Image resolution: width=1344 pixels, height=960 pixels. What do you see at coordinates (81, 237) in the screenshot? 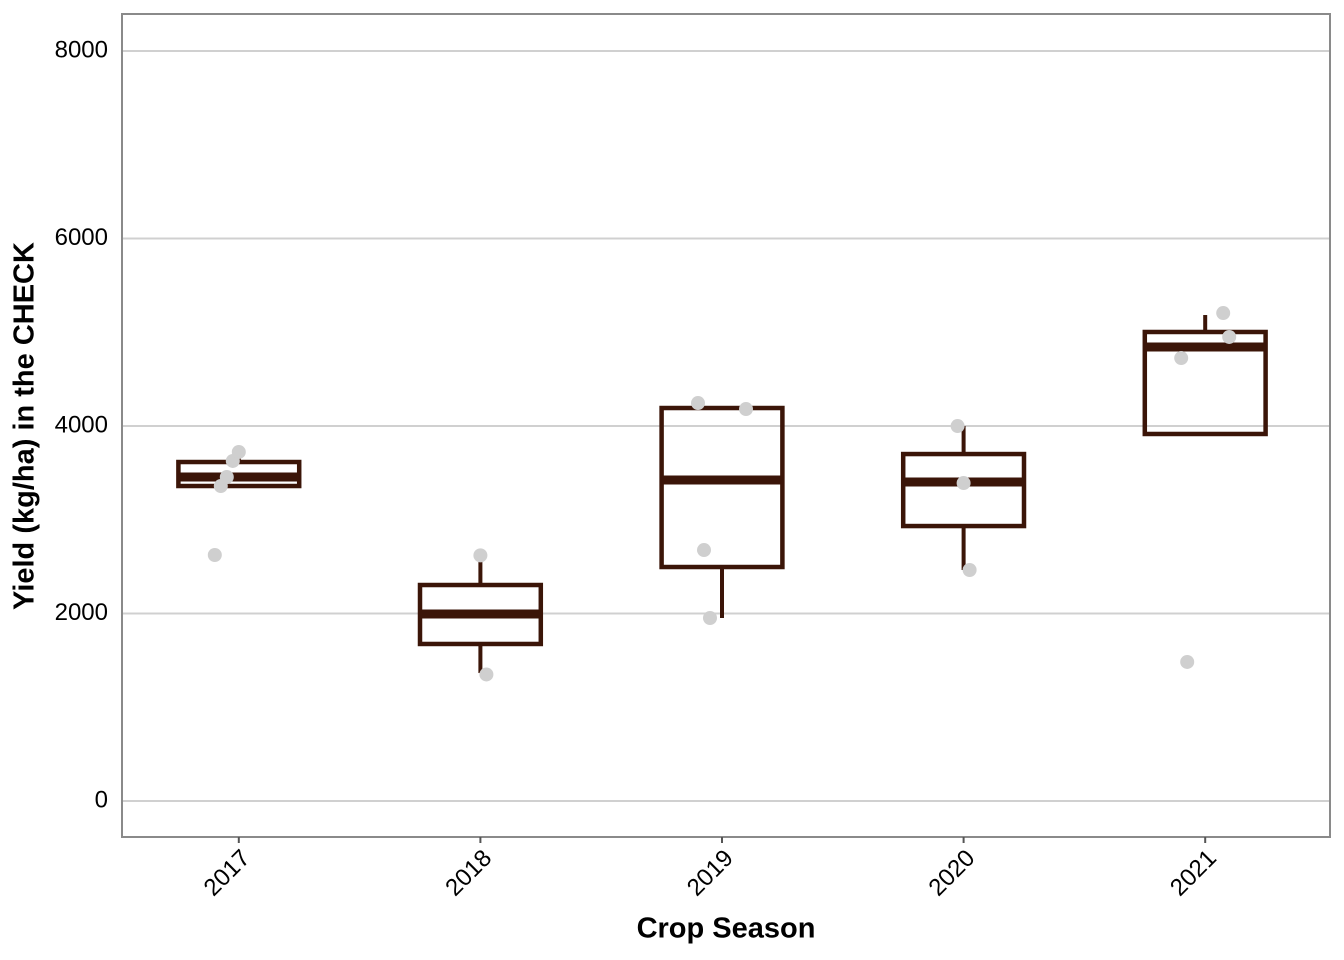
I see `y-tick-label: 6000` at bounding box center [81, 237].